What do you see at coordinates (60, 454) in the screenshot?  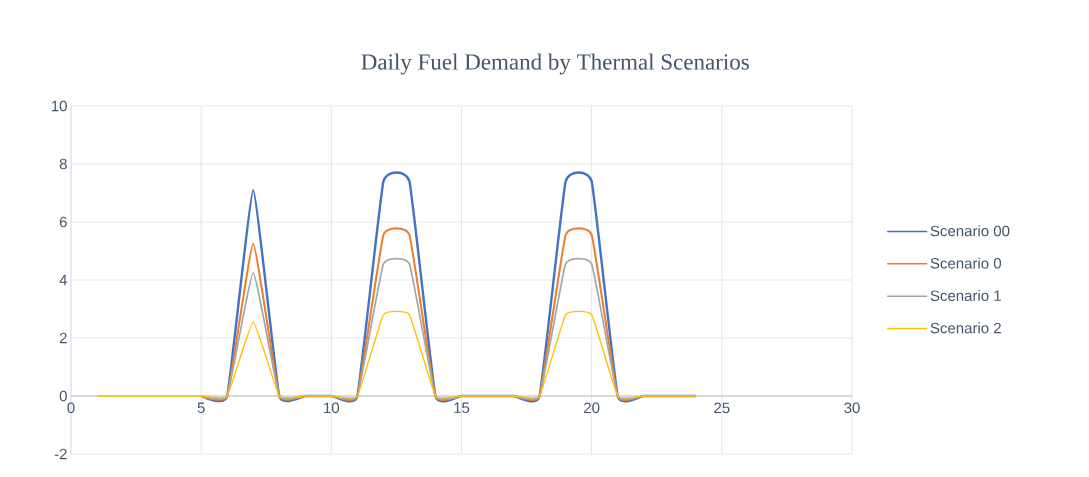 I see `y-tick-label: -2` at bounding box center [60, 454].